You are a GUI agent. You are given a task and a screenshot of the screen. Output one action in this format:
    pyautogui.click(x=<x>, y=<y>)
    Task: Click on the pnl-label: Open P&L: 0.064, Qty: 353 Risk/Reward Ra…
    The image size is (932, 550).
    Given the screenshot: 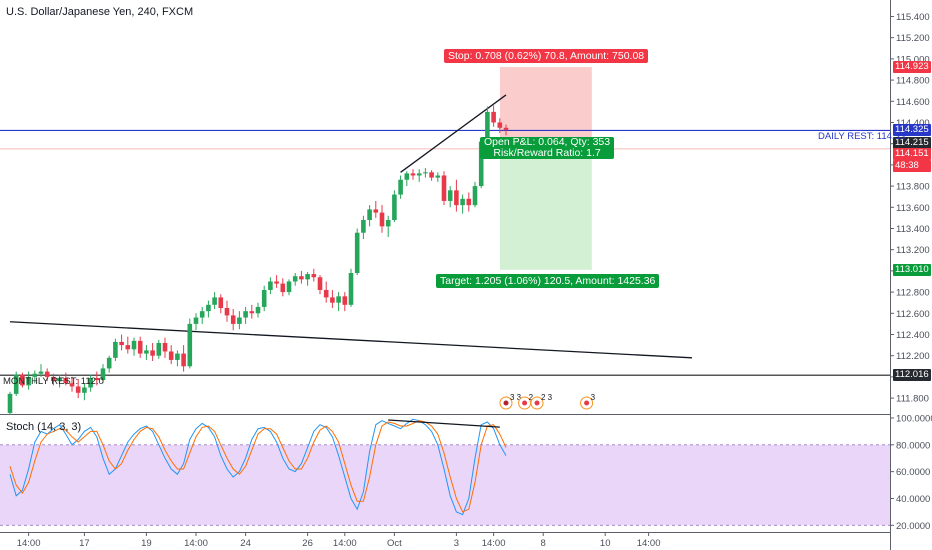 What is the action you would take?
    pyautogui.click(x=547, y=148)
    